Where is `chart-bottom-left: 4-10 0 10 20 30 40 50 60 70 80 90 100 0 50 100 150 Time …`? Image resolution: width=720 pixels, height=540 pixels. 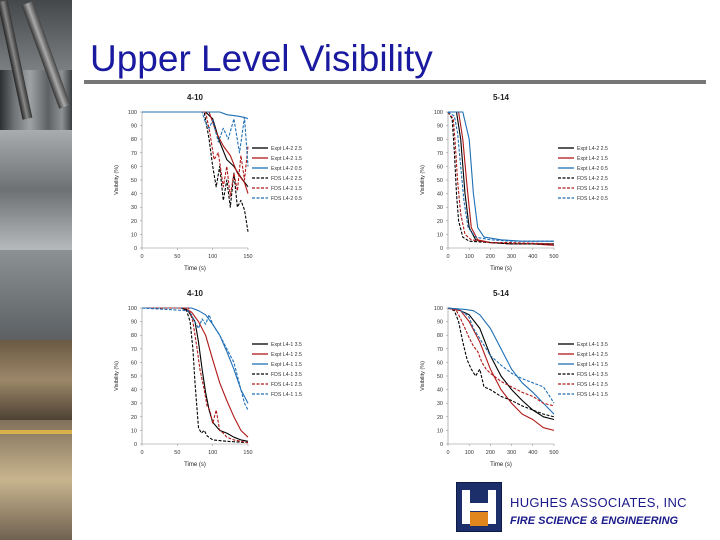 chart-bottom-left: 4-10 0 10 20 30 40 50 60 70 80 90 100 0 50 100 150 Time … is located at coordinates (208, 378).